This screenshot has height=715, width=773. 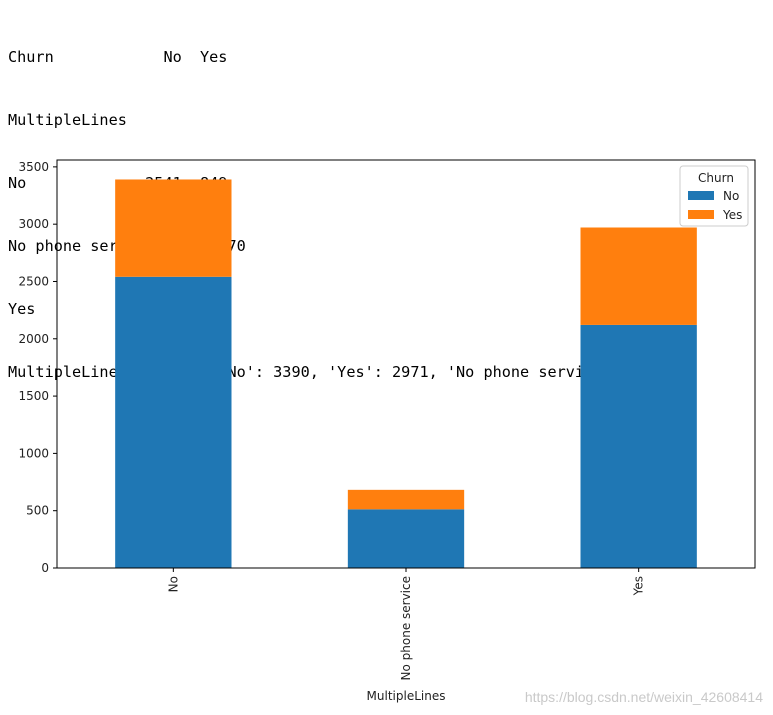 I want to click on legend-swatch-yes, so click(x=701, y=214).